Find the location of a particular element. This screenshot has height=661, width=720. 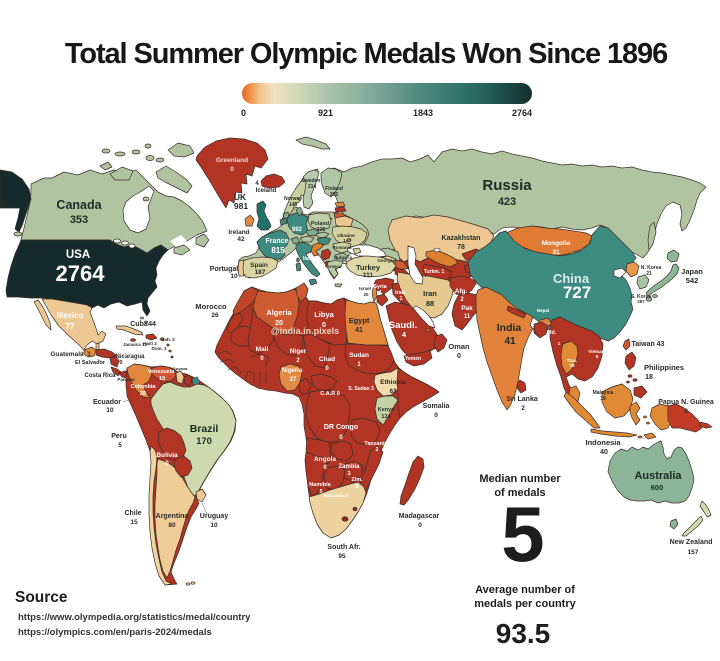

svg-text: 5 is located at coordinates (120, 445).